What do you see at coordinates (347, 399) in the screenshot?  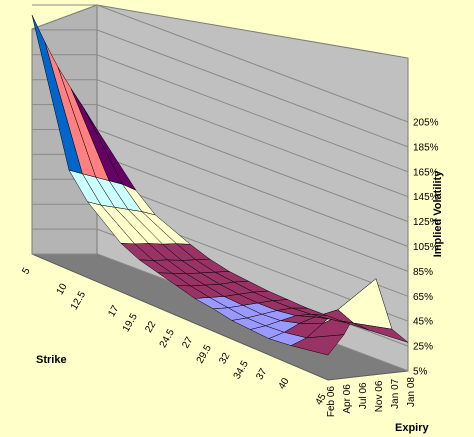 I see `expiry-tick-label: Apr 06` at bounding box center [347, 399].